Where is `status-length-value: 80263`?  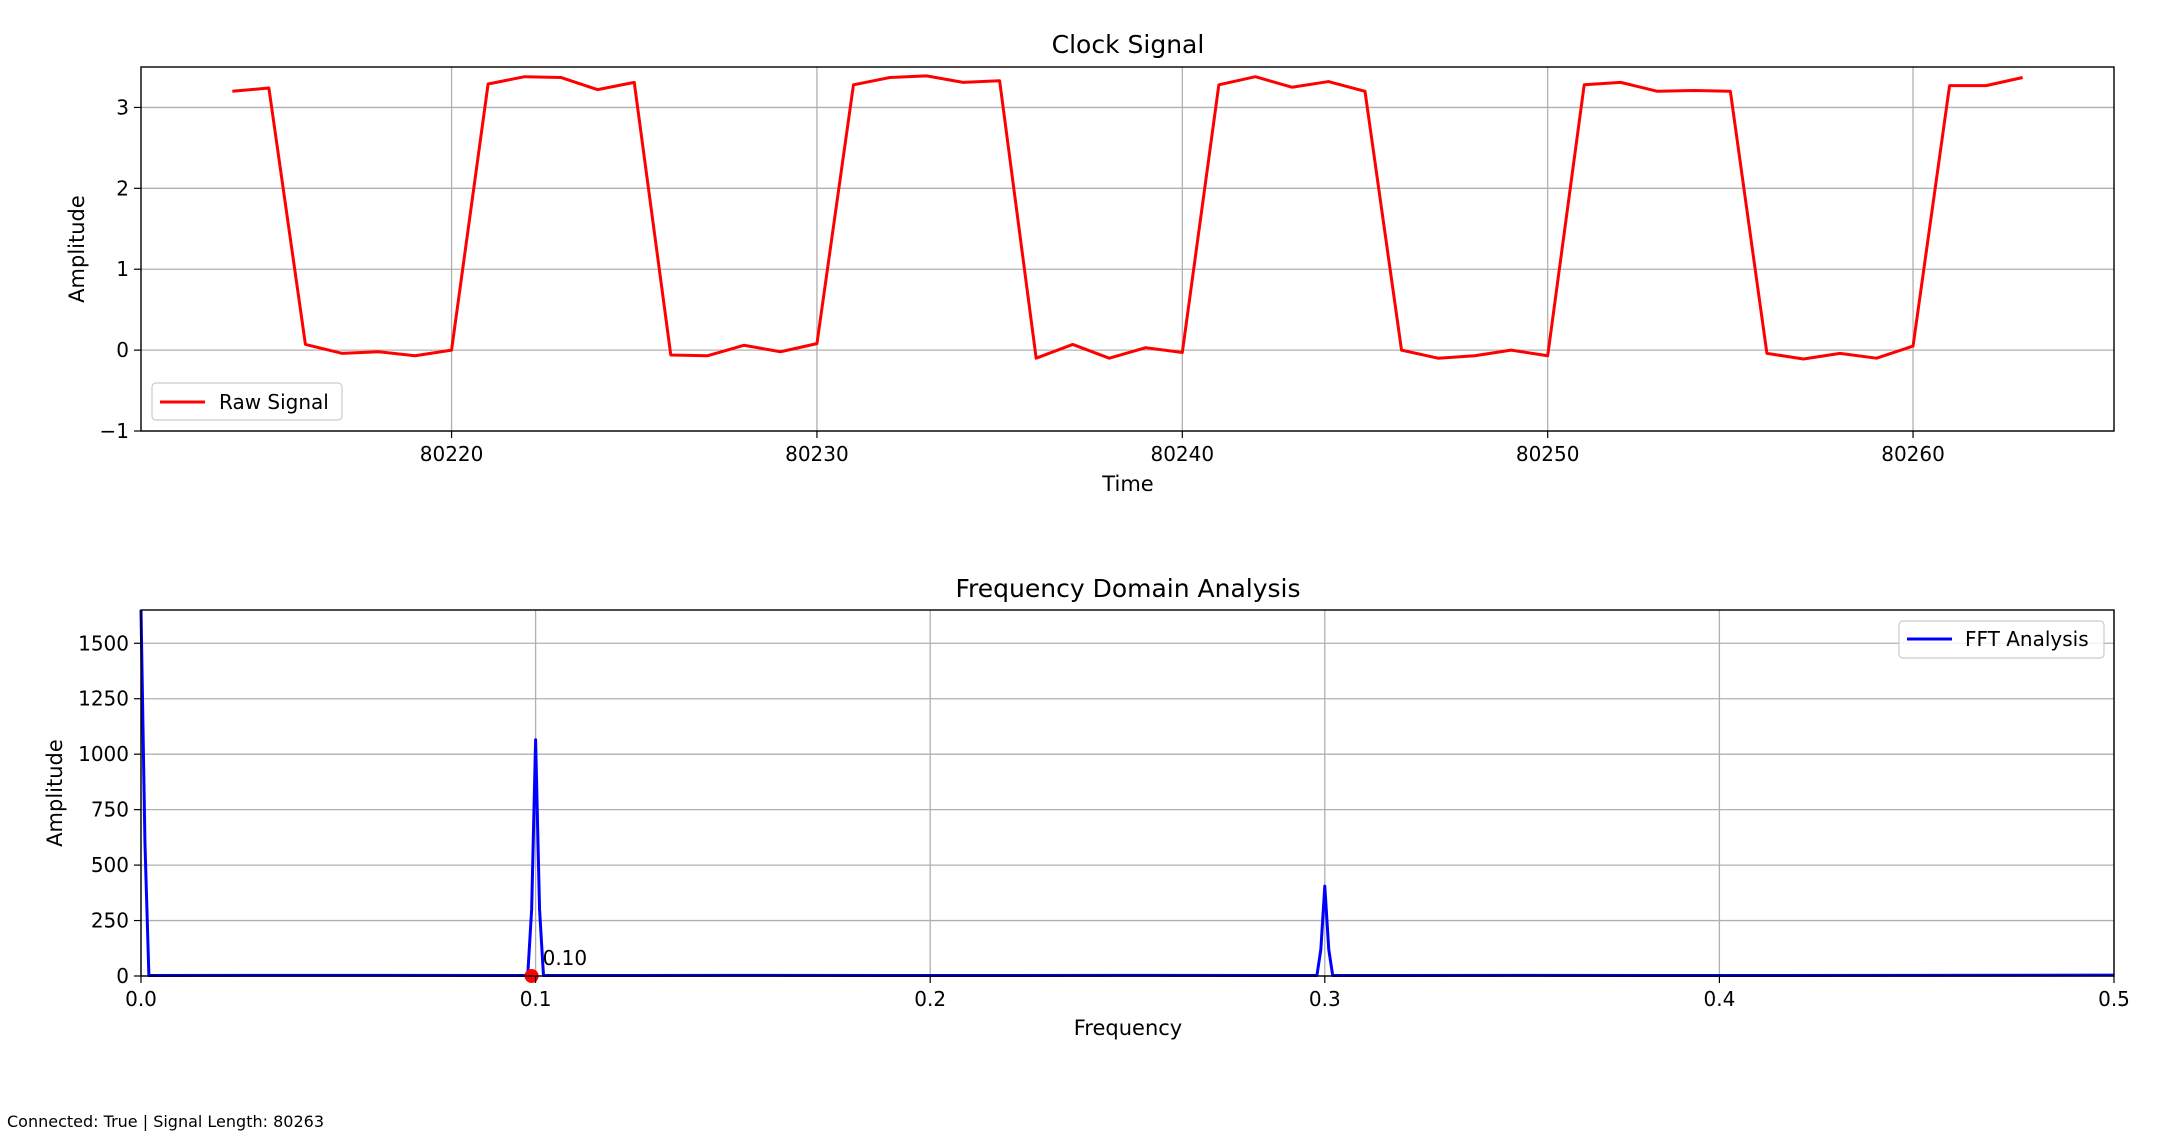
status-length-value: 80263 is located at coordinates (298, 1121).